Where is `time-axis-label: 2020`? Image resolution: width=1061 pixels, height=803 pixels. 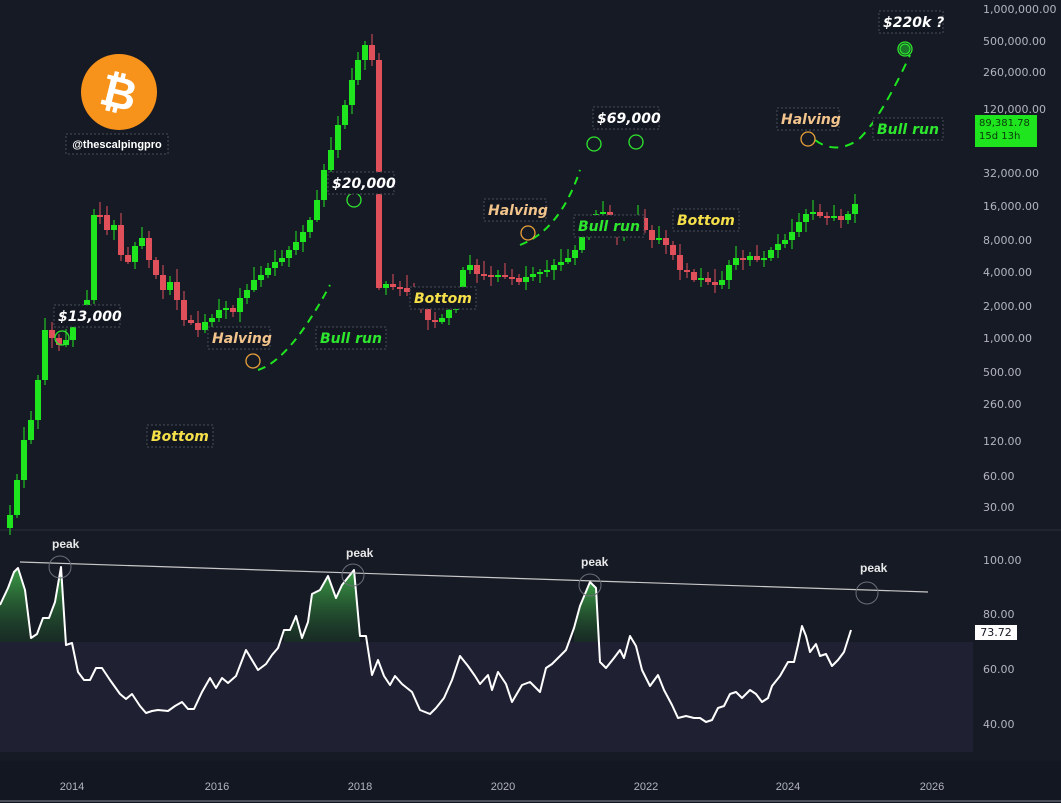 time-axis-label: 2020 is located at coordinates (503, 787).